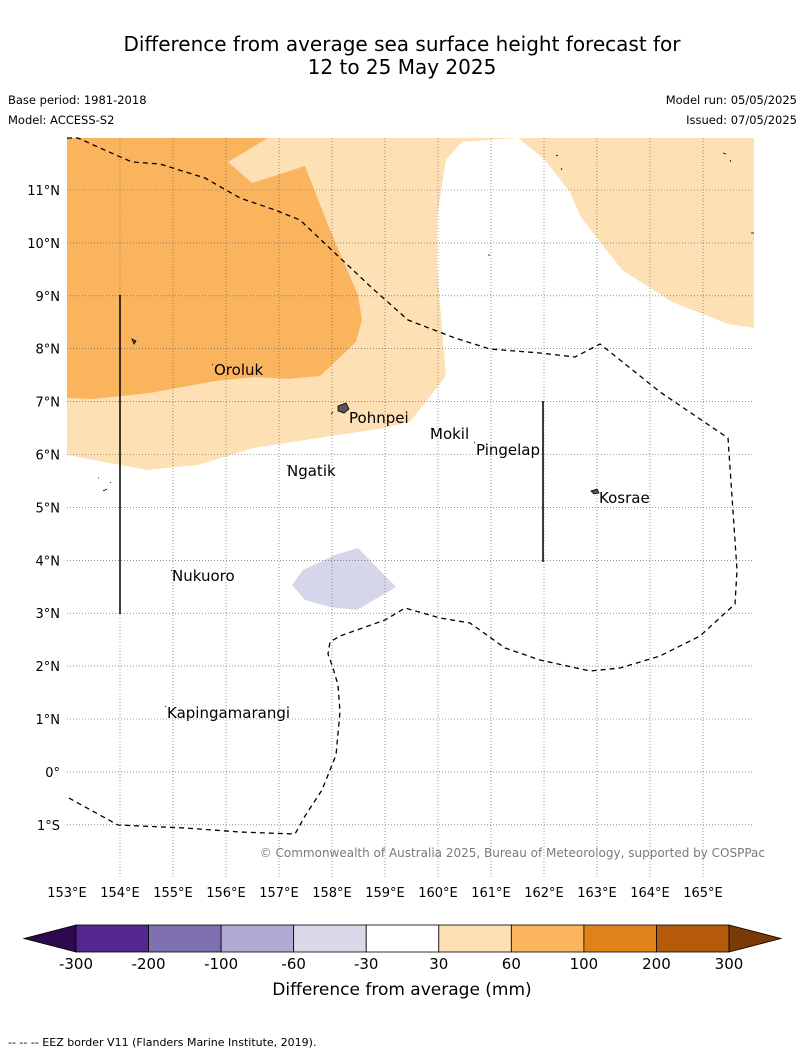 The width and height of the screenshot is (804, 1058). What do you see at coordinates (48, 720) in the screenshot?
I see `latitude-tick-label: 1°N` at bounding box center [48, 720].